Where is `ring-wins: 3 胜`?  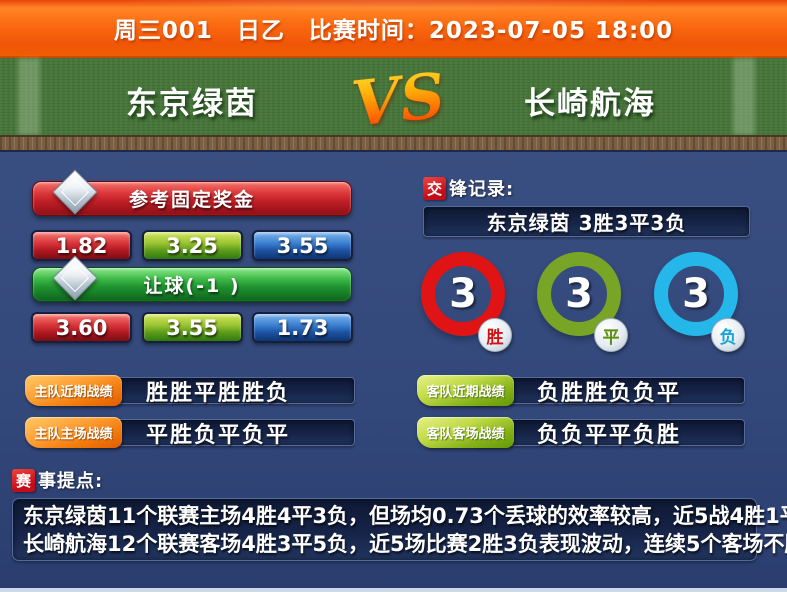 ring-wins: 3 胜 is located at coordinates (466, 302).